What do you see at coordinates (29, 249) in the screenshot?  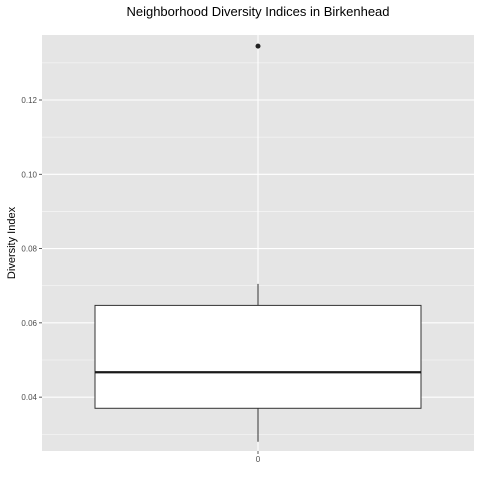 I see `y-tick-label: 0.08` at bounding box center [29, 249].